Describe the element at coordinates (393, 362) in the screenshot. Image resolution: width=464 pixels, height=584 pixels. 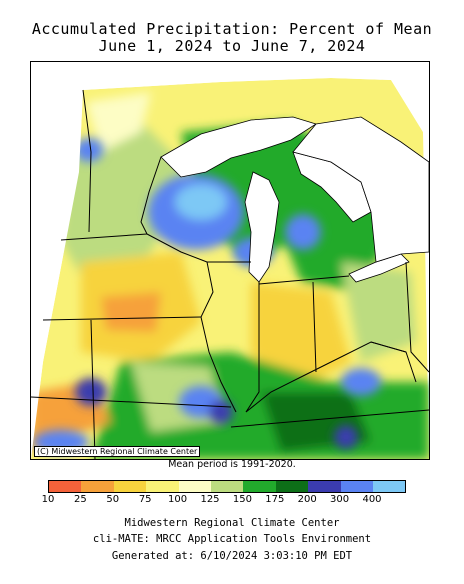
I see `border-wv` at that location.